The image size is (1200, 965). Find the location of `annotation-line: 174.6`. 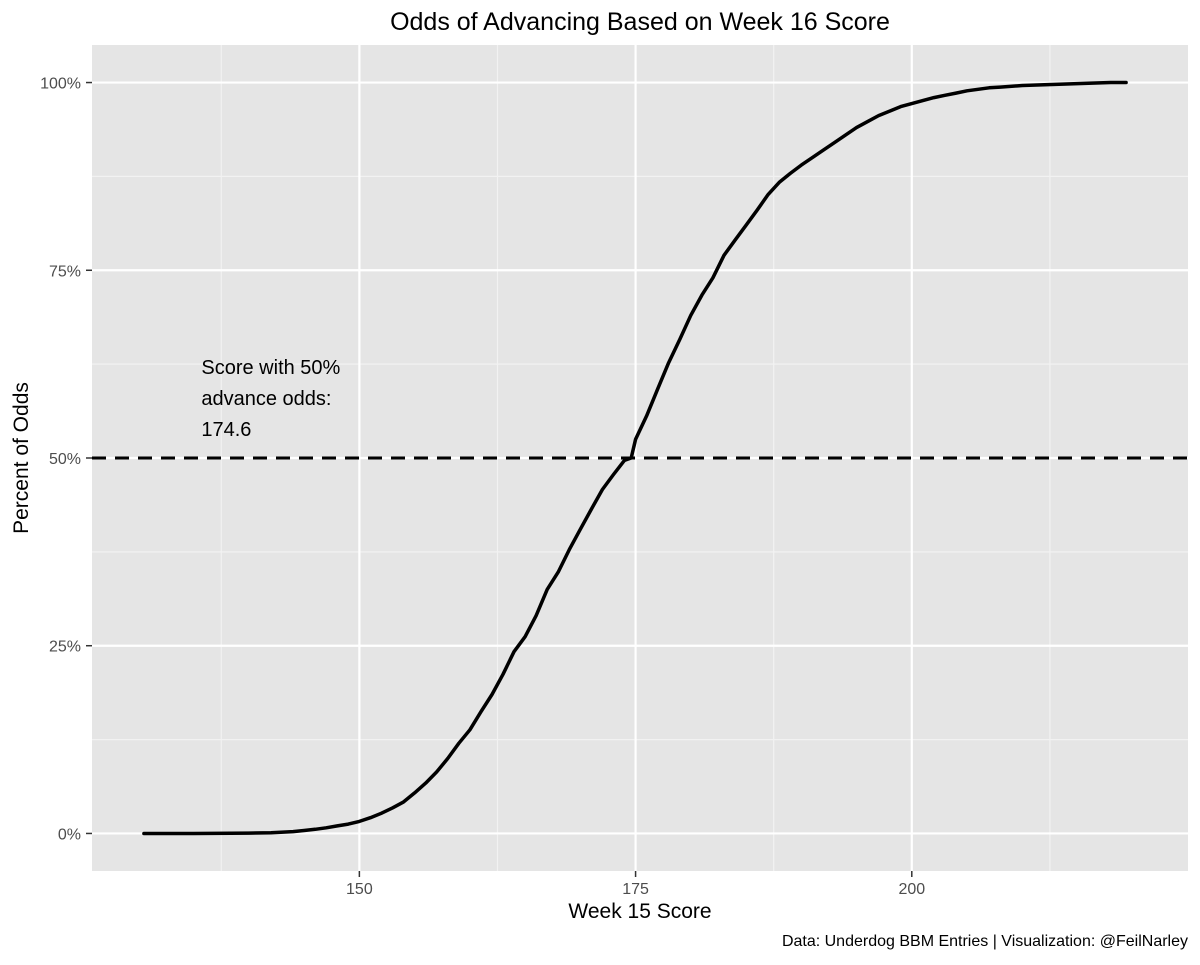

annotation-line: 174.6 is located at coordinates (226, 430).